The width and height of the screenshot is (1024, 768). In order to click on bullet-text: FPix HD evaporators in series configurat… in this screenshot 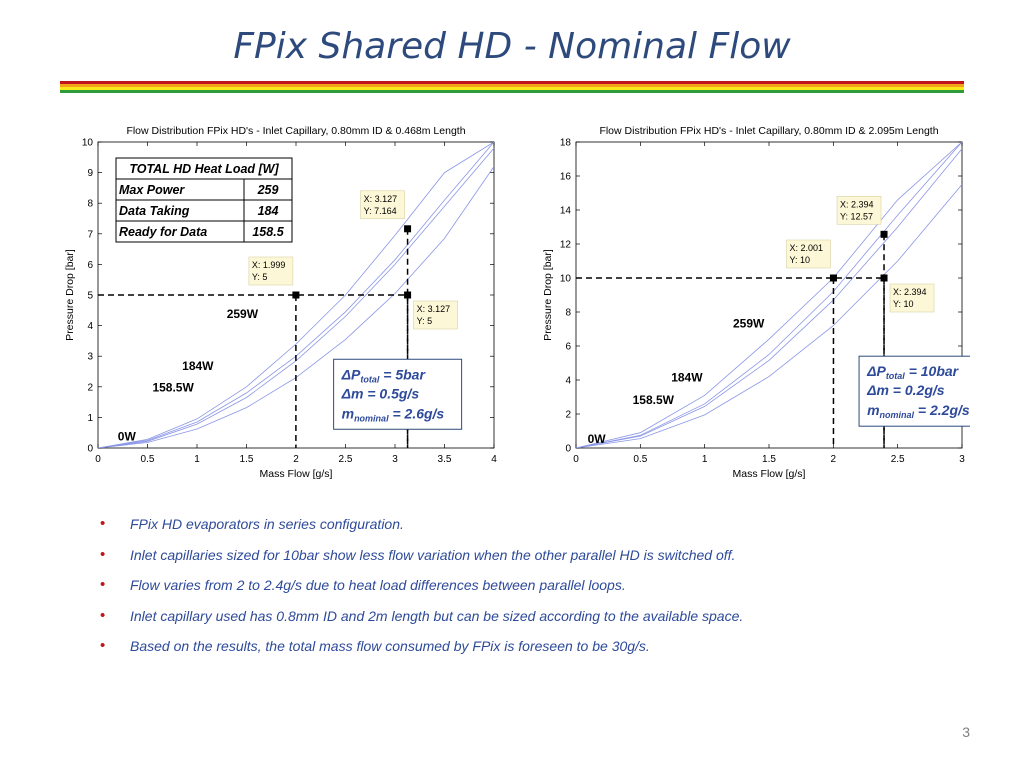, I will do `click(267, 524)`.